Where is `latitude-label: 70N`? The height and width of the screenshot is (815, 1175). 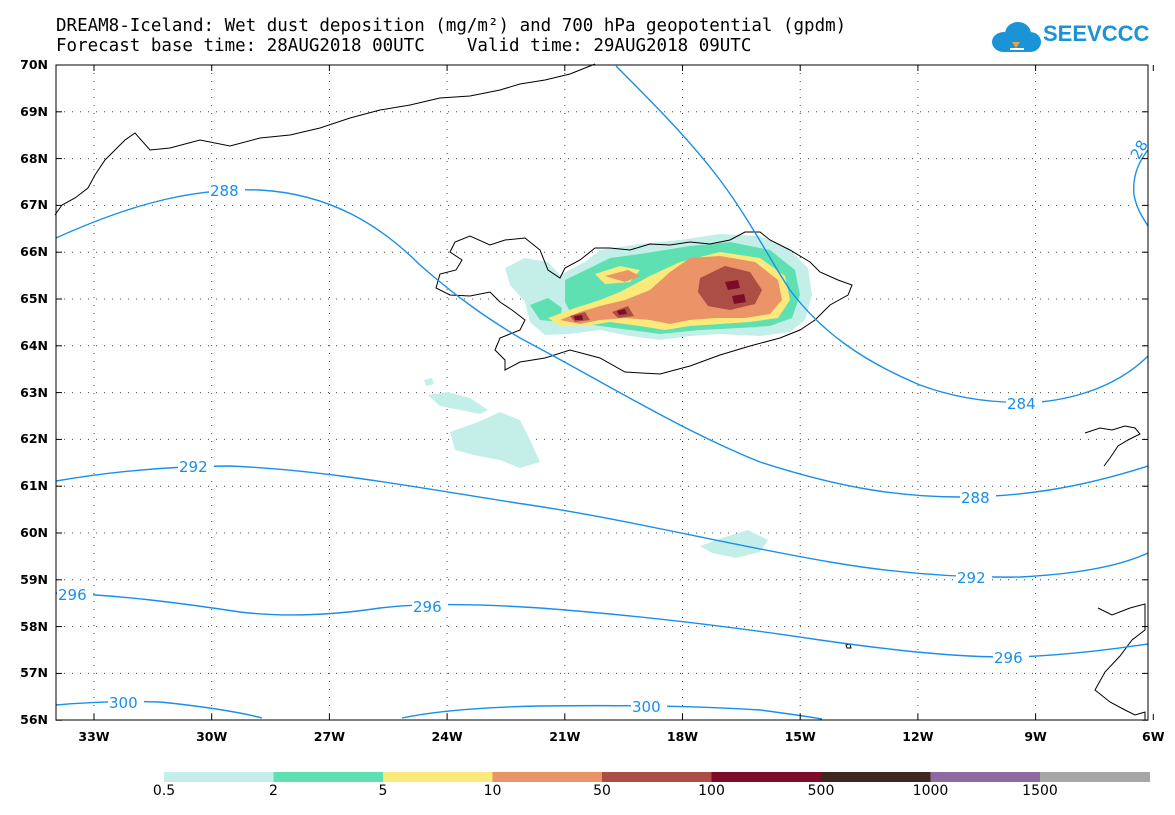
latitude-label: 70N is located at coordinates (34, 64).